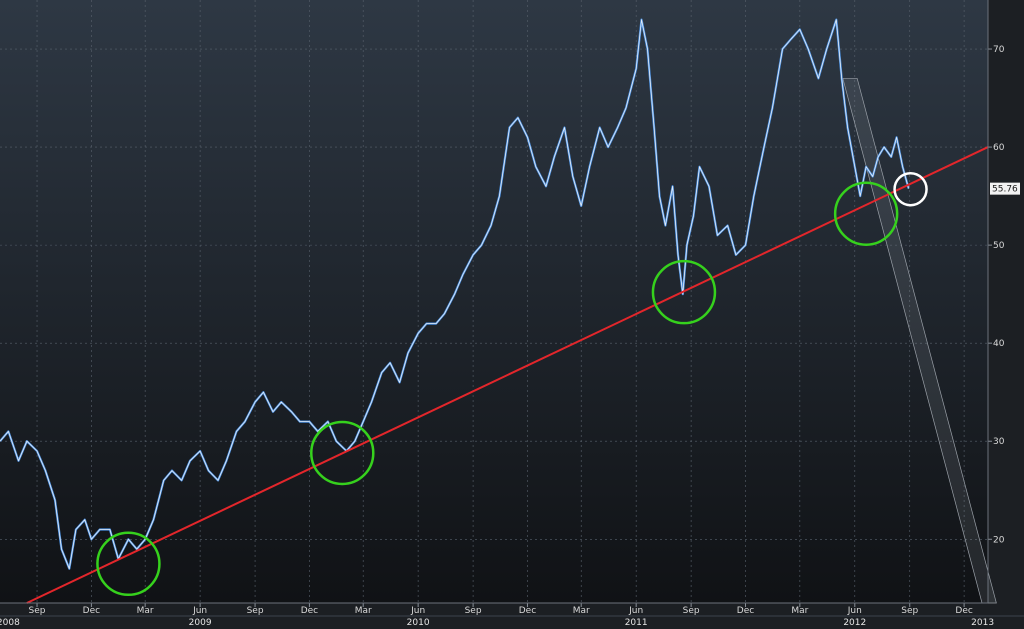 The image size is (1024, 629). Describe the element at coordinates (854, 623) in the screenshot. I see `year-label: 2012` at that location.